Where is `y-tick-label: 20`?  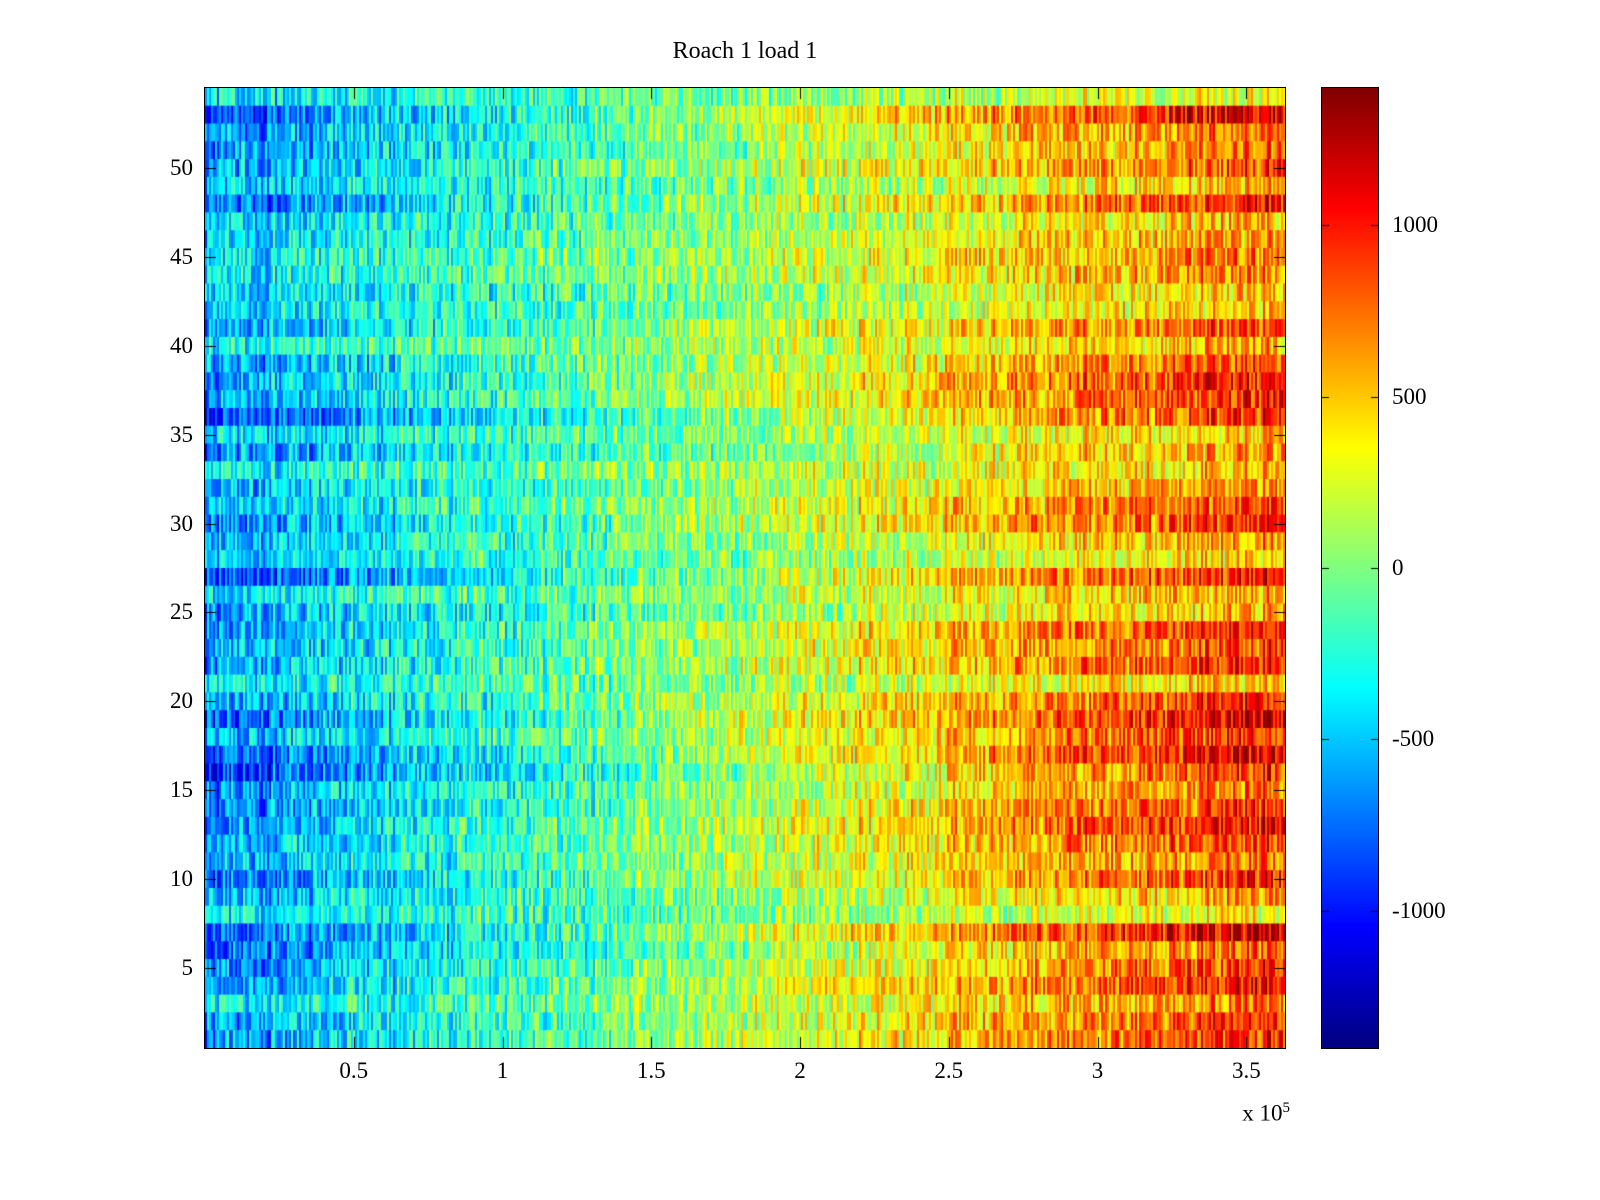
y-tick-label: 20 is located at coordinates (181, 701).